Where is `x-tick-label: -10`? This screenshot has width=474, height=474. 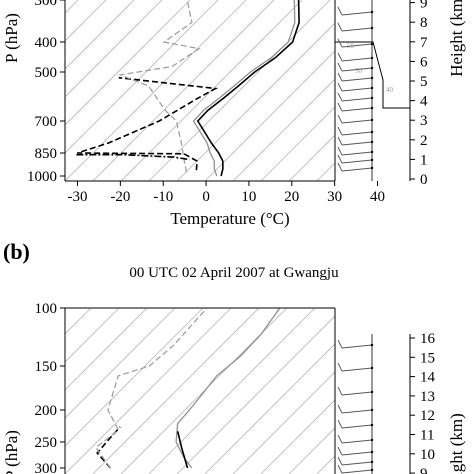 x-tick-label: -10 is located at coordinates (163, 197).